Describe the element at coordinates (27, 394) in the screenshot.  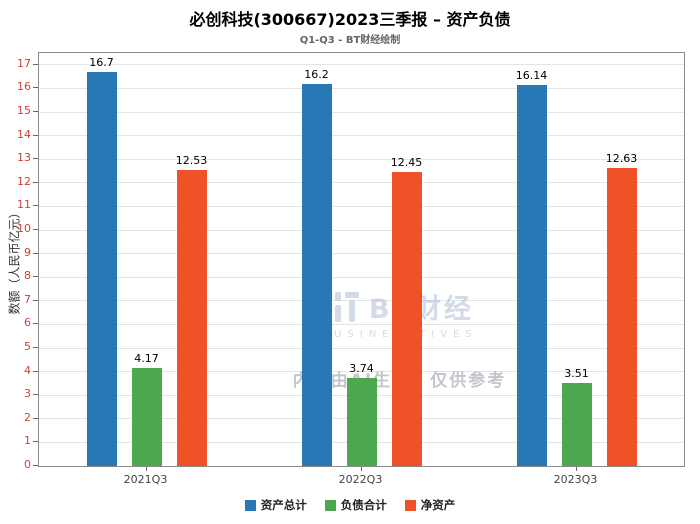
I see `y-tick-label: 3` at that location.